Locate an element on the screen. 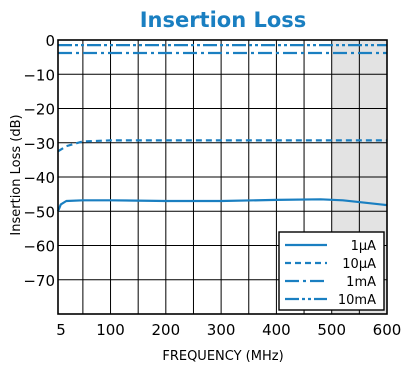 The height and width of the screenshot is (365, 403). y-tick-label: −70 is located at coordinates (39, 281).